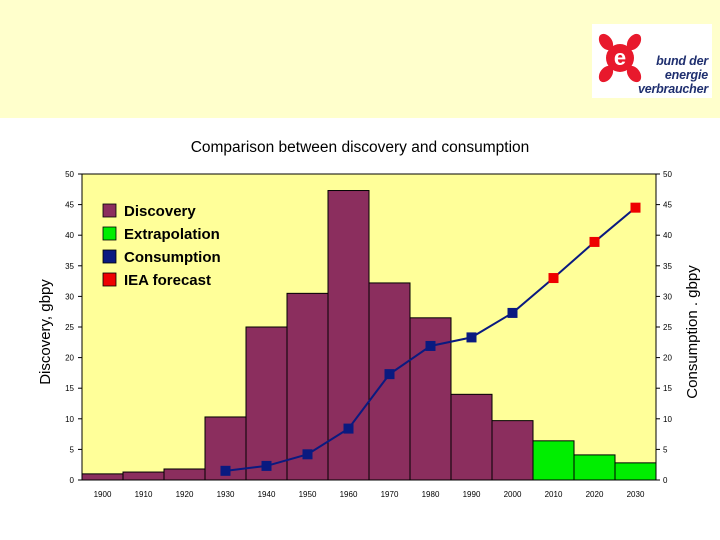 Image resolution: width=720 pixels, height=540 pixels. What do you see at coordinates (69, 419) in the screenshot?
I see `y-tick-label-left: 10` at bounding box center [69, 419].